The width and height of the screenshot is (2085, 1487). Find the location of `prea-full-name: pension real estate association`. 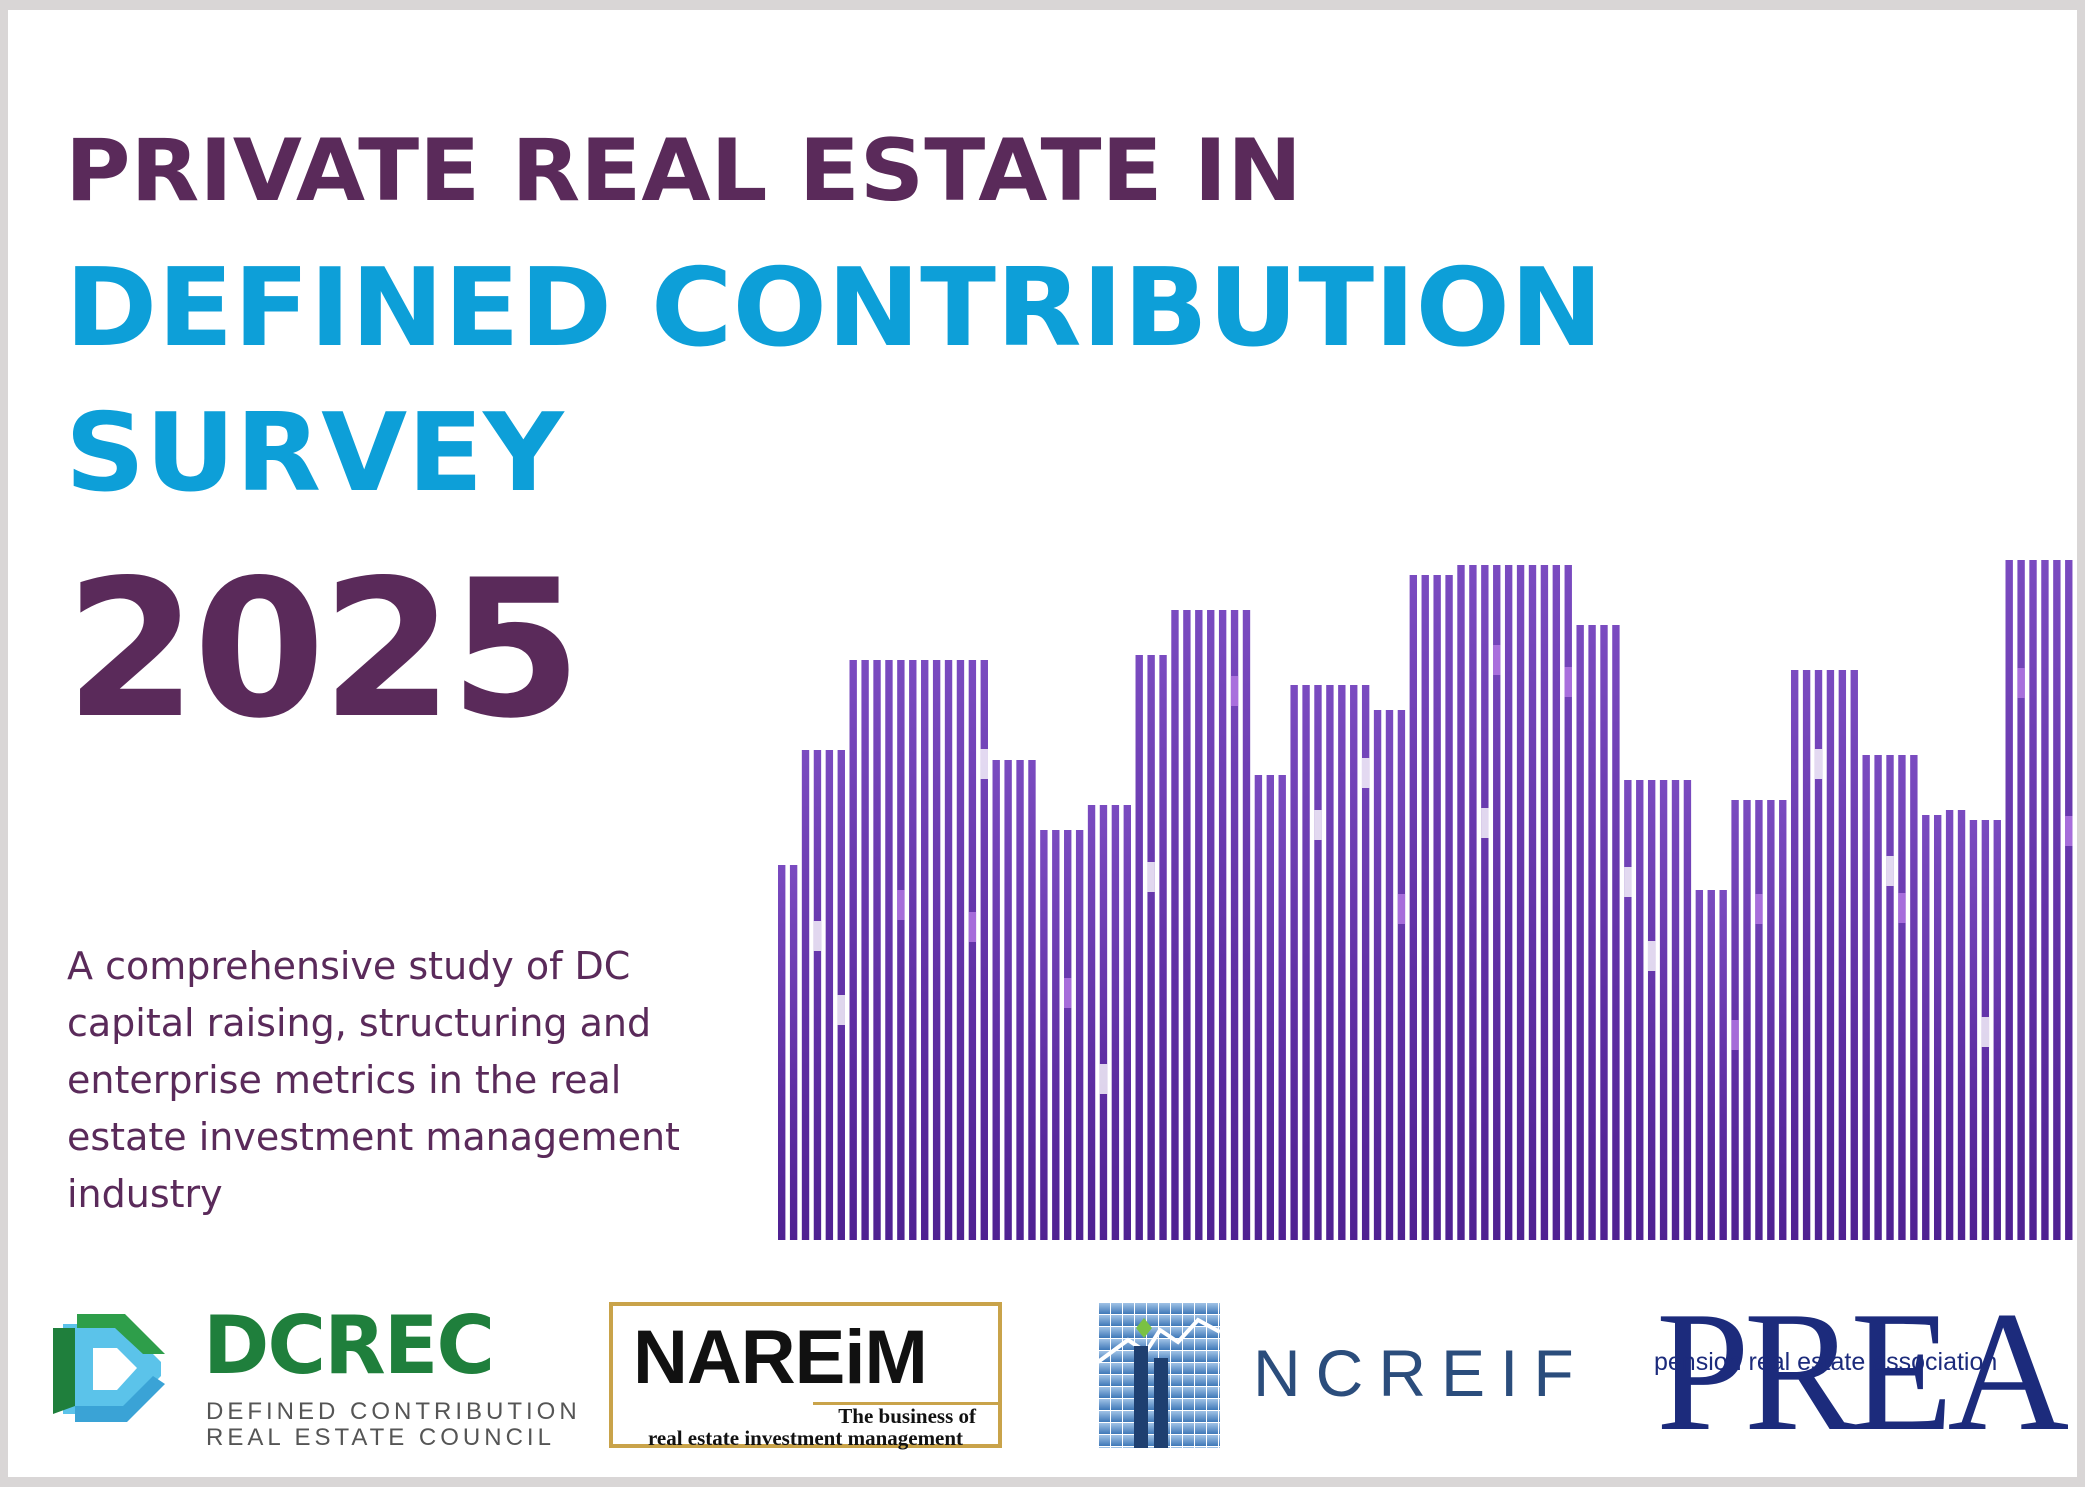

prea-full-name: pension real estate association is located at coordinates (1826, 1362).